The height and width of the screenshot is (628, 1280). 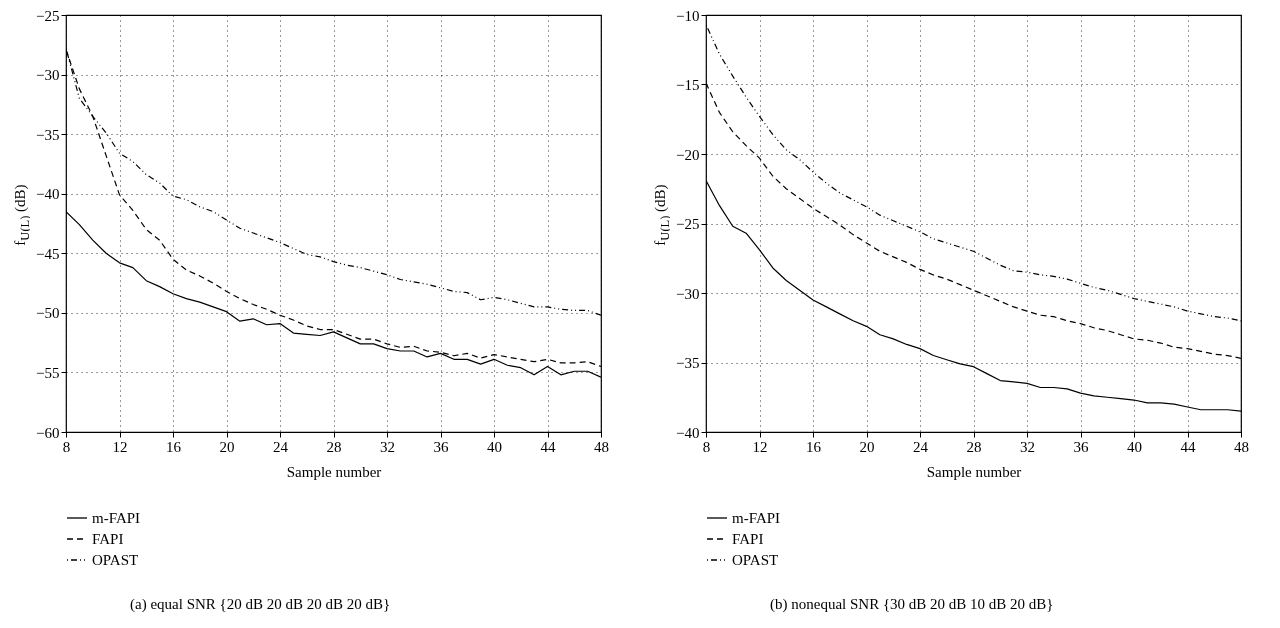 What do you see at coordinates (48, 372) in the screenshot?
I see `y-tick-label: −55` at bounding box center [48, 372].